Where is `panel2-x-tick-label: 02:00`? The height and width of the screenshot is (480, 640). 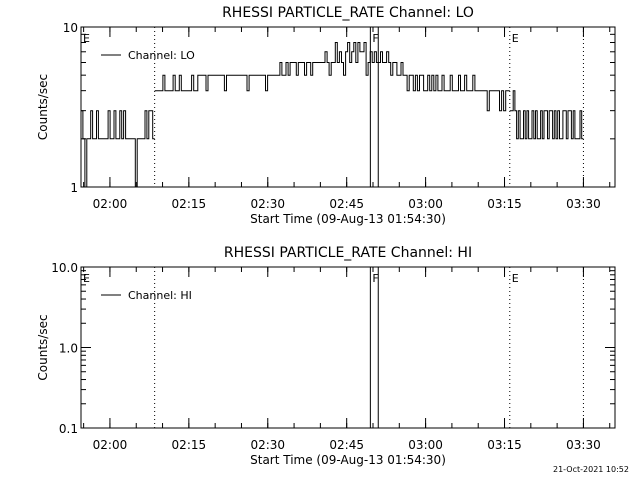 panel2-x-tick-label: 02:00 is located at coordinates (110, 445).